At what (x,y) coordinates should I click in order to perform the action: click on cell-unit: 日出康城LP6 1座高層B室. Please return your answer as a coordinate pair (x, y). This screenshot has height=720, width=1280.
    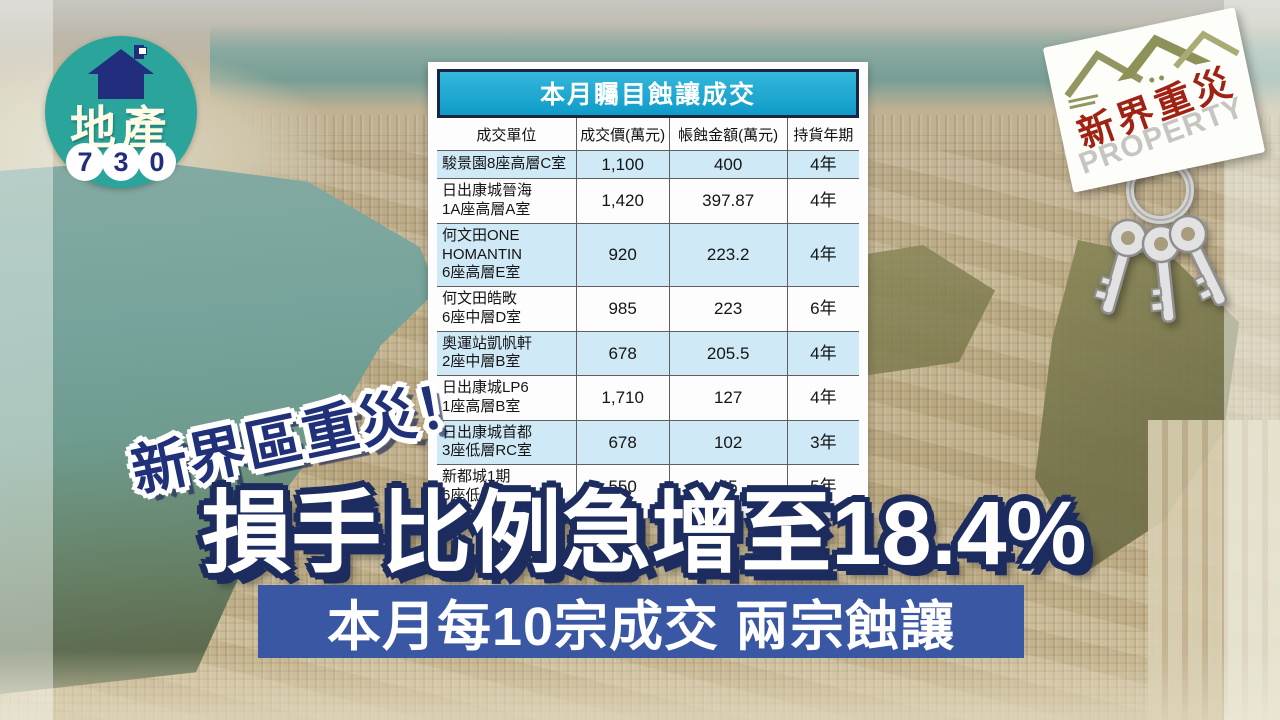
    Looking at the image, I should click on (507, 397).